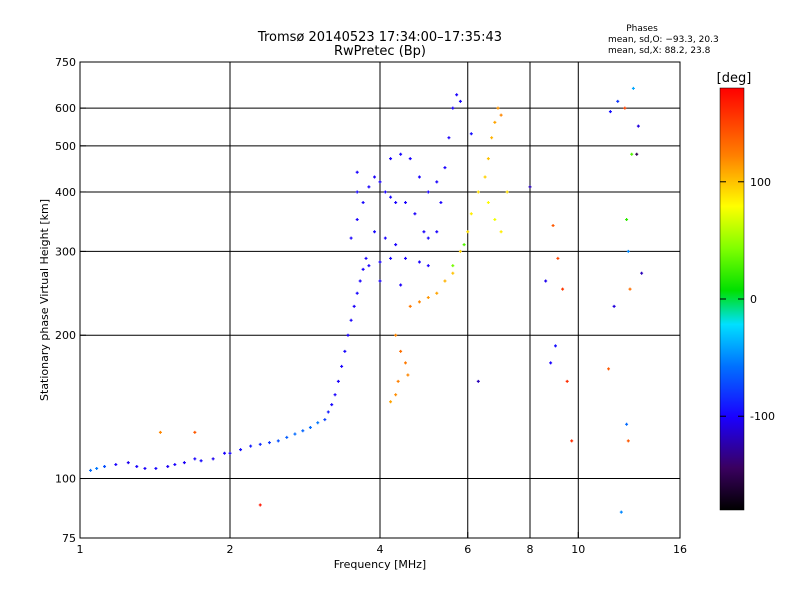 The image size is (800, 600). What do you see at coordinates (380, 51) in the screenshot?
I see `chart-subtitle: RwPretec (Bp)` at bounding box center [380, 51].